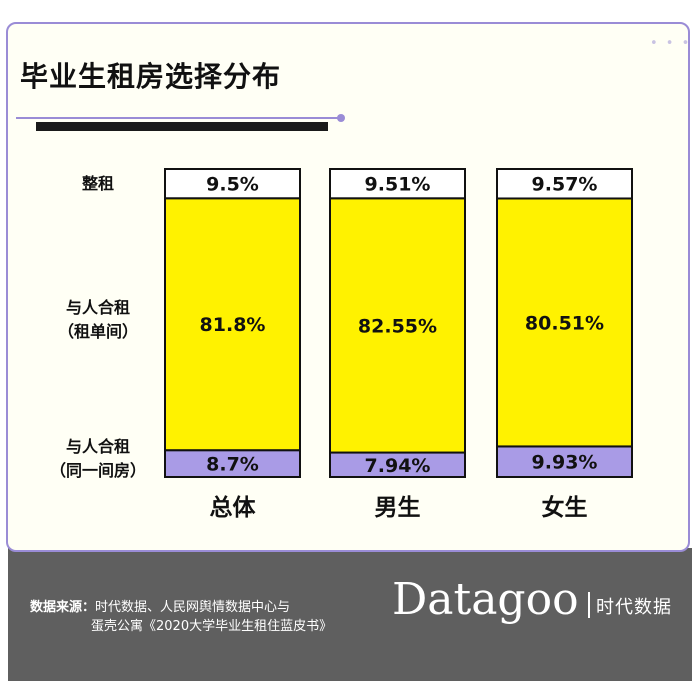  I want to click on data-label-2-1: 81.8%, so click(233, 325).